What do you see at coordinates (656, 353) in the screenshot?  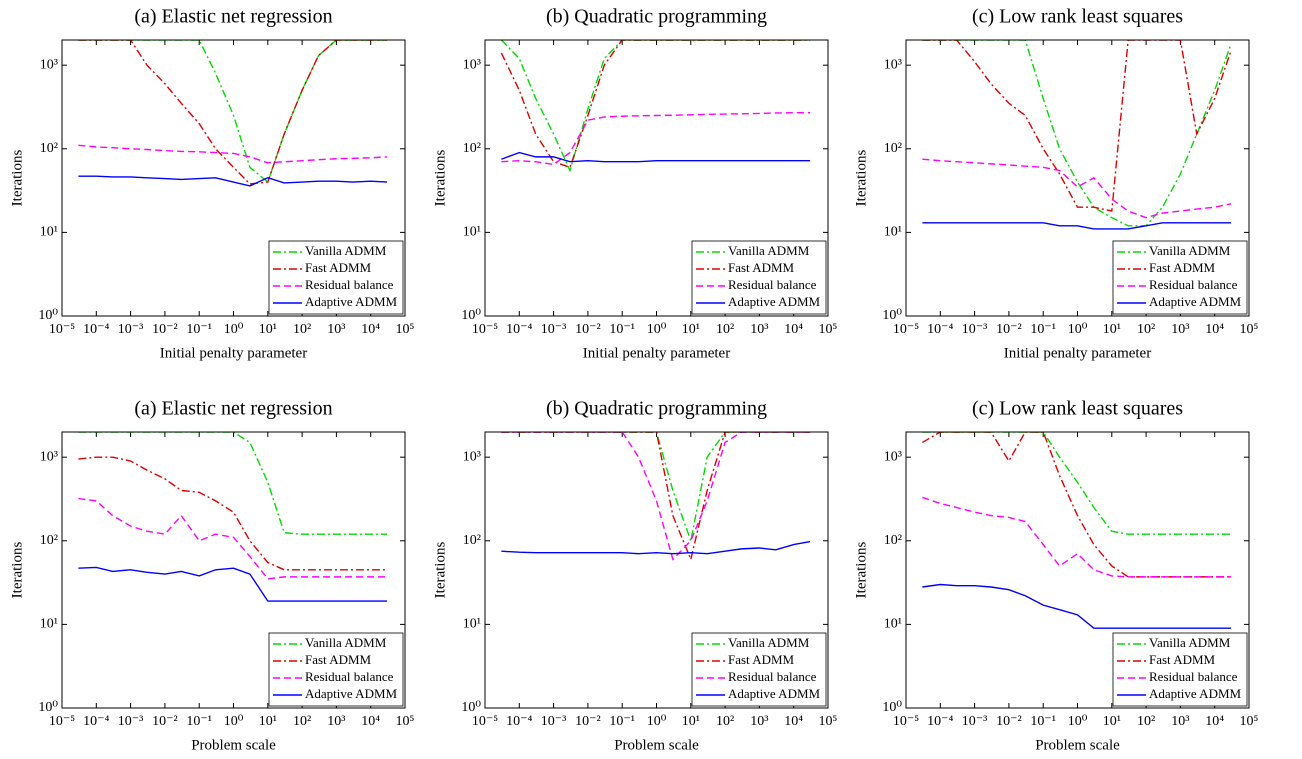 I see `x-axis-label: Initial penalty parameter` at bounding box center [656, 353].